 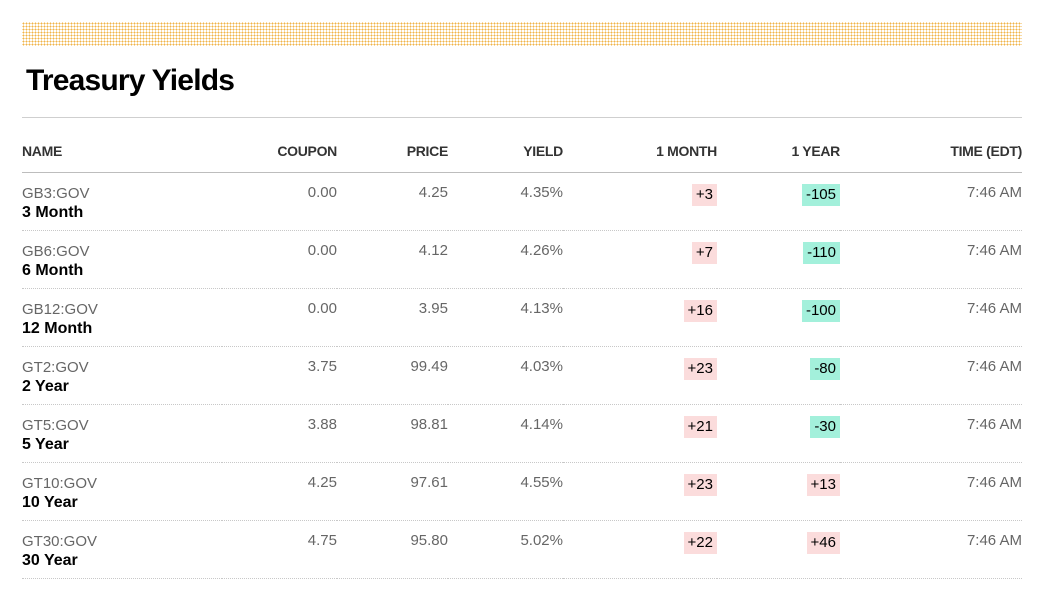 I want to click on month-change-cell: +22, so click(x=640, y=549).